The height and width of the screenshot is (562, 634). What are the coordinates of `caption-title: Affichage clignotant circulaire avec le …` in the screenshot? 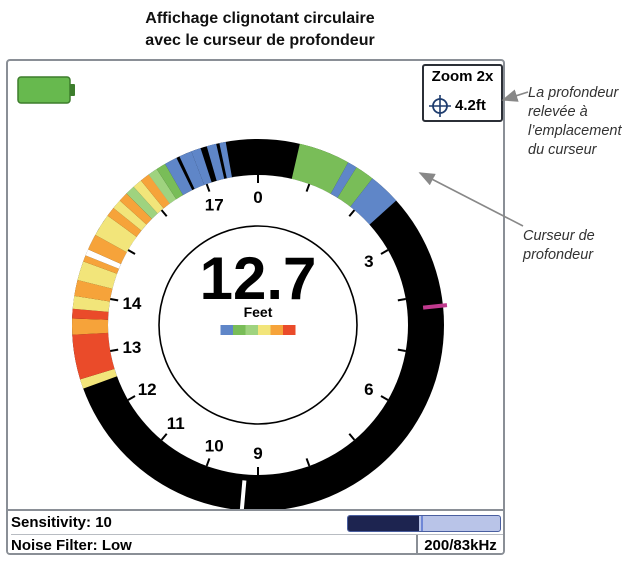 It's located at (260, 30).